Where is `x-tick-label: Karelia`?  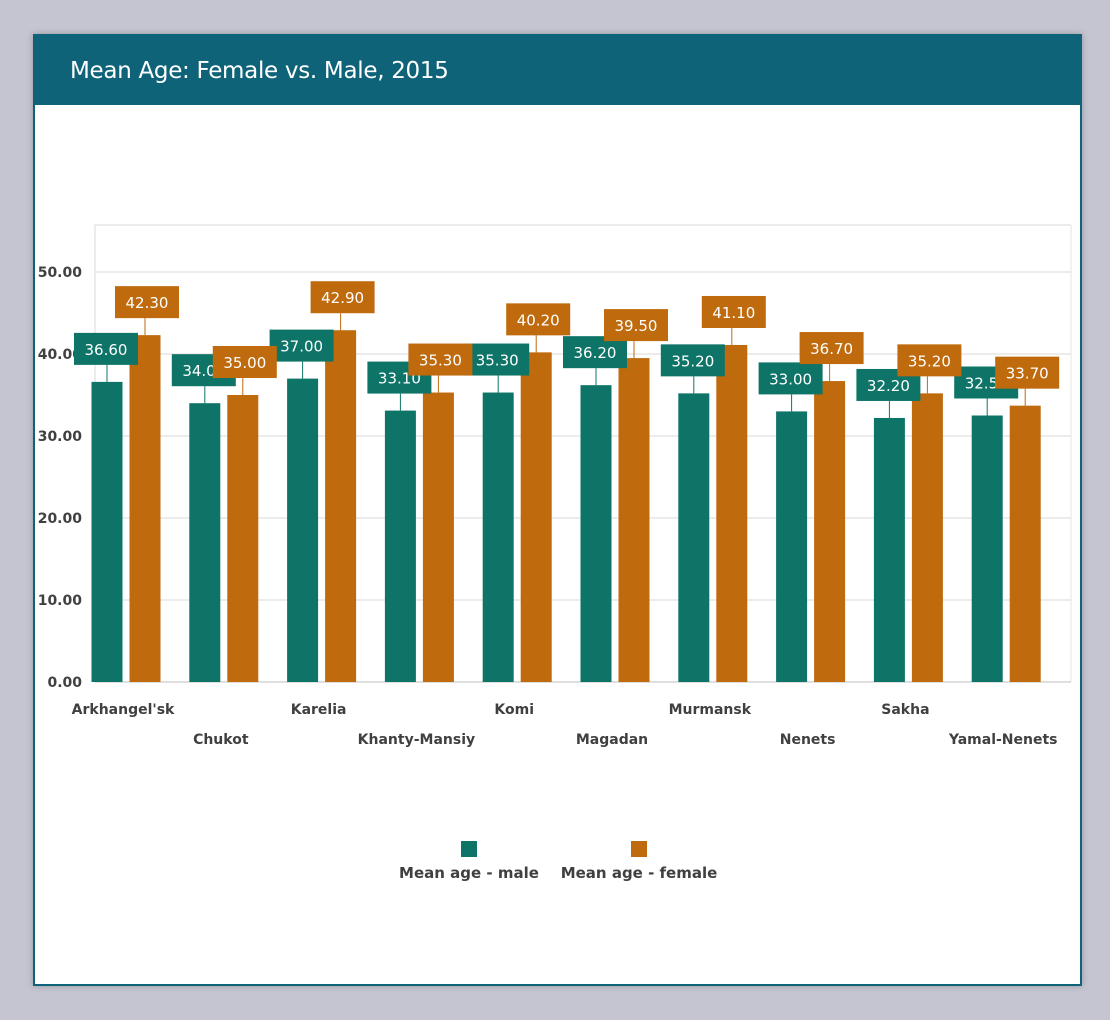
x-tick-label: Karelia is located at coordinates (319, 710).